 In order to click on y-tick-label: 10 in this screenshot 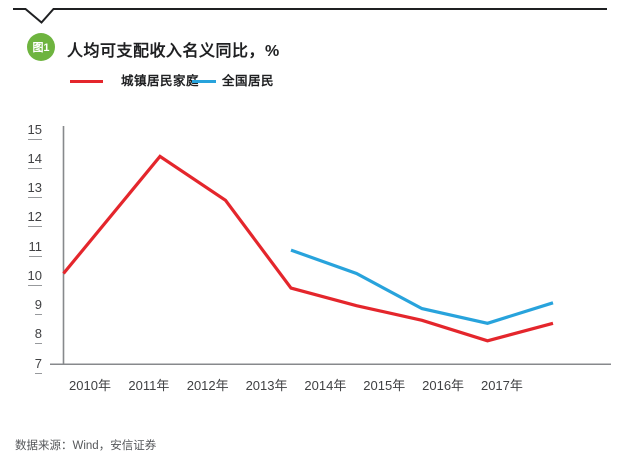, I will do `click(26, 276)`.